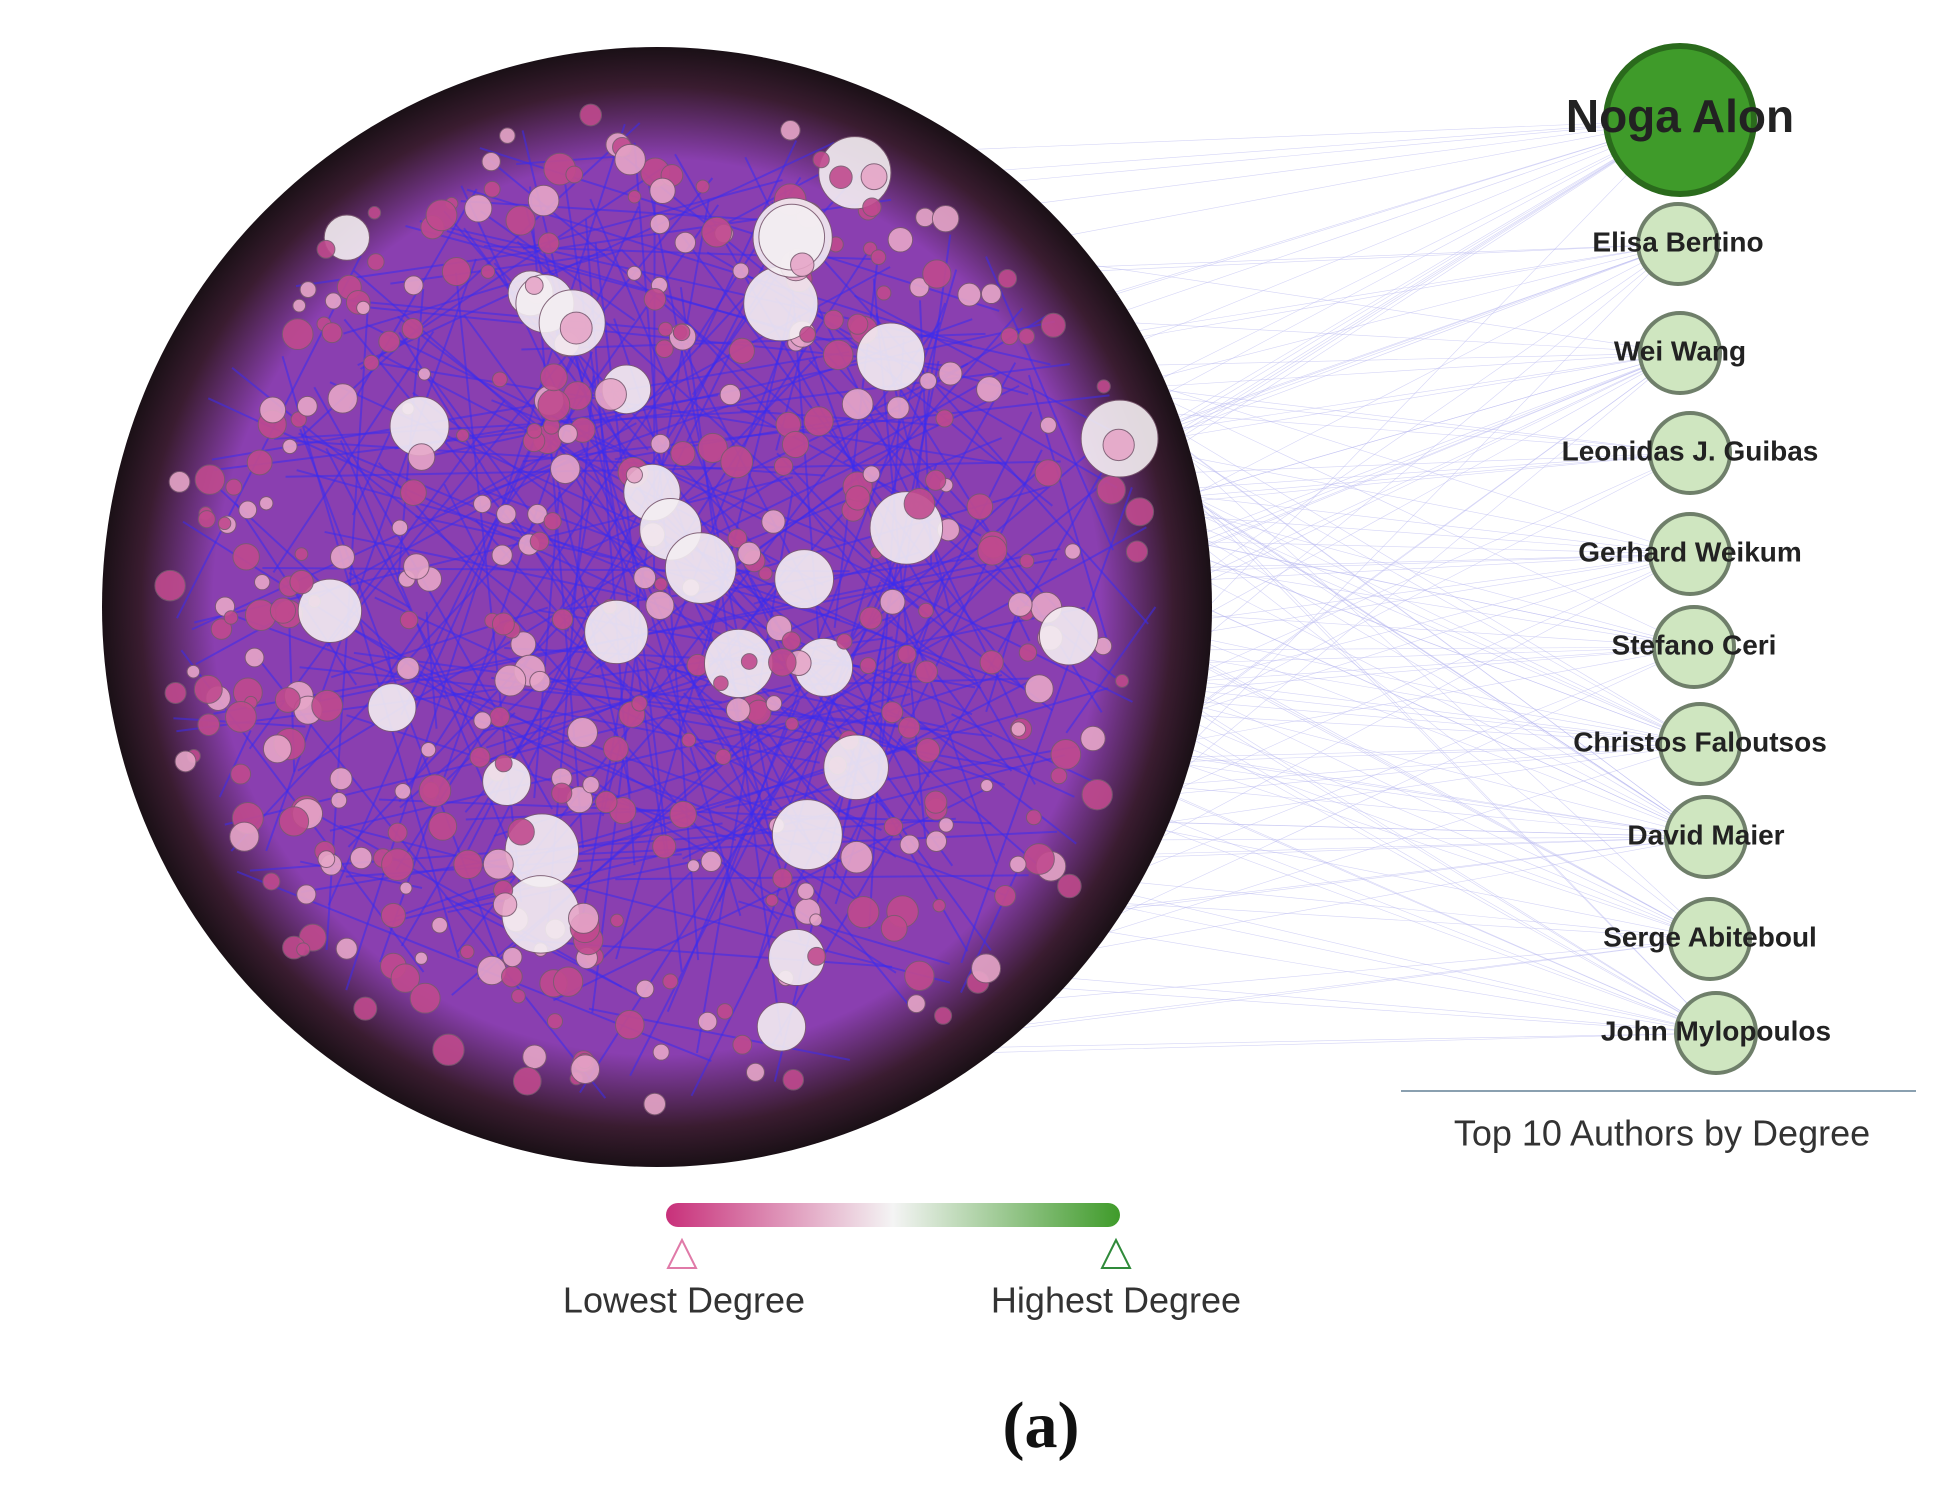  I want to click on author-label: Serge Abiteboul, so click(1710, 936).